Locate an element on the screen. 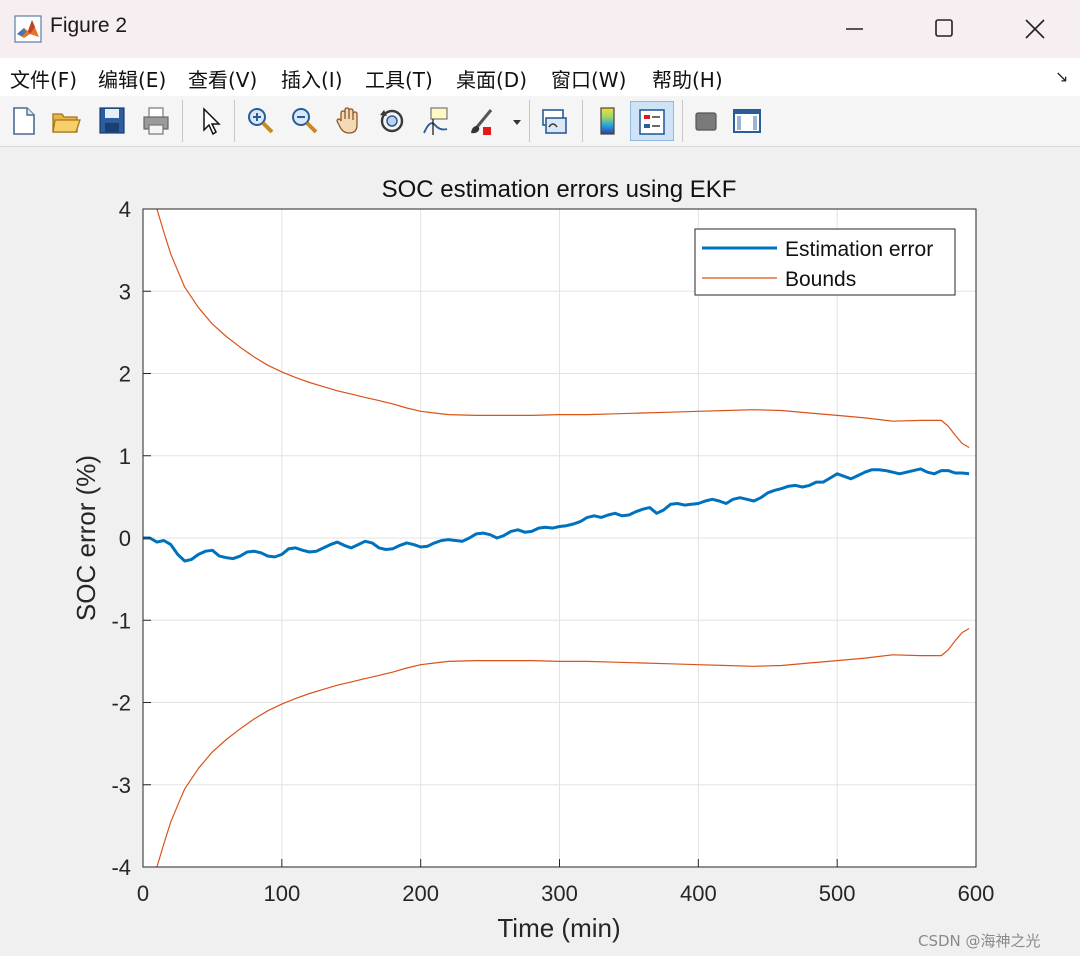 The height and width of the screenshot is (956, 1080). zoom-in-button is located at coordinates (260, 121).